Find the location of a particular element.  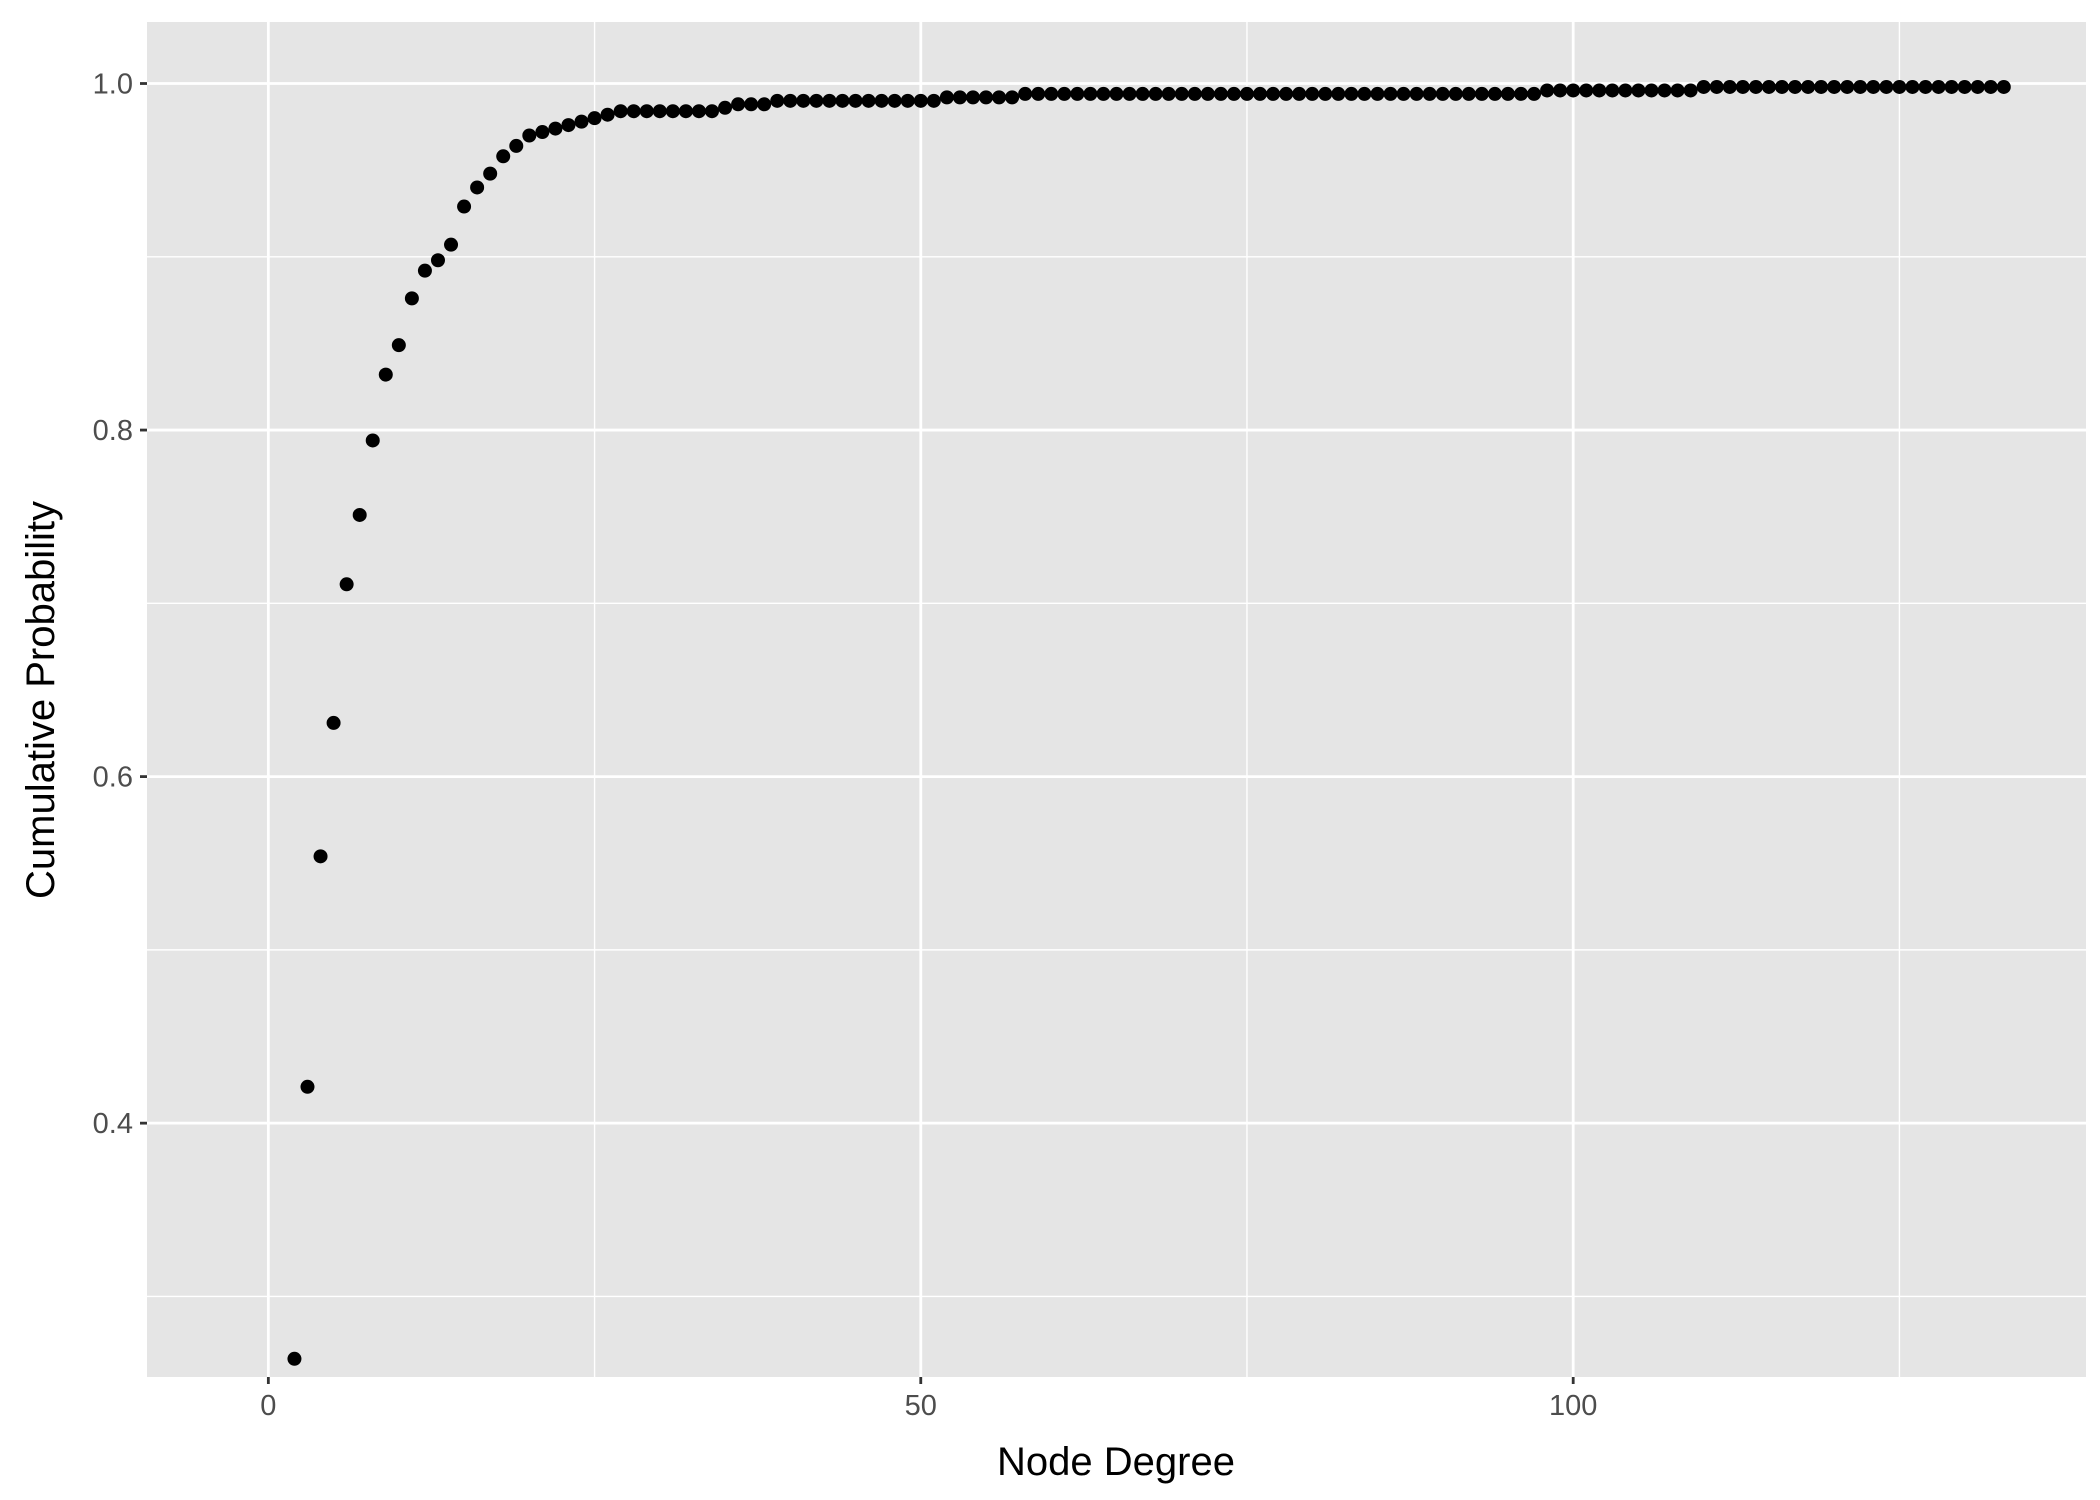

y-axis: 0.4 0.6 0.8 1.0 is located at coordinates (120, 604).